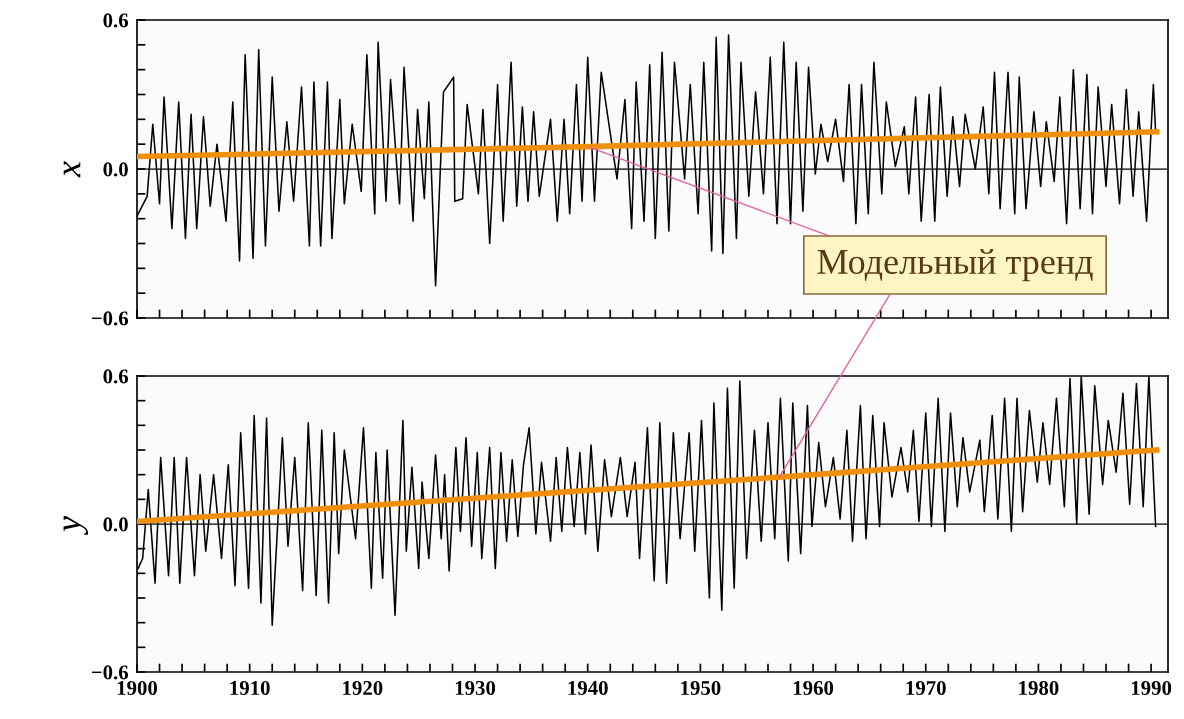 This screenshot has height=719, width=1184. I want to click on x-tick-label: 1910, so click(250, 687).